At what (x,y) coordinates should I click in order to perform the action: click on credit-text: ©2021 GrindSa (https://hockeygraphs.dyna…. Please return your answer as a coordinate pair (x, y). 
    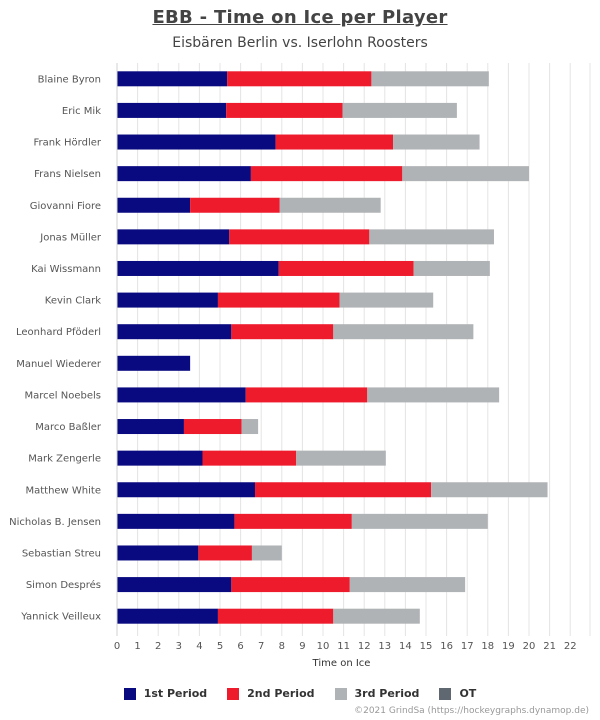
    Looking at the image, I should click on (471, 711).